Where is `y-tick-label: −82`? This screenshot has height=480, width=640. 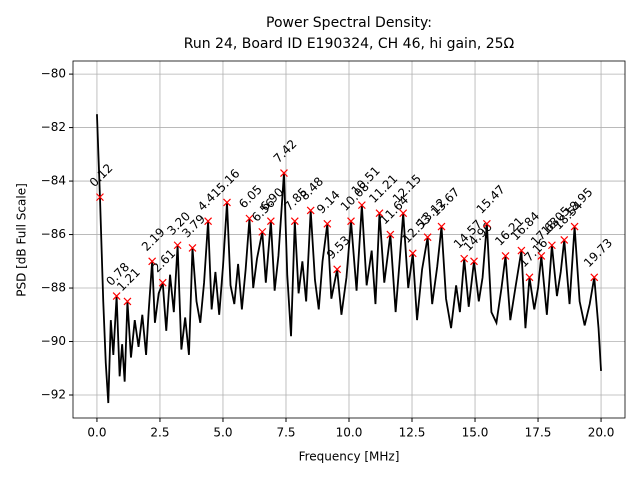
y-tick-label: −82 is located at coordinates (53, 127).